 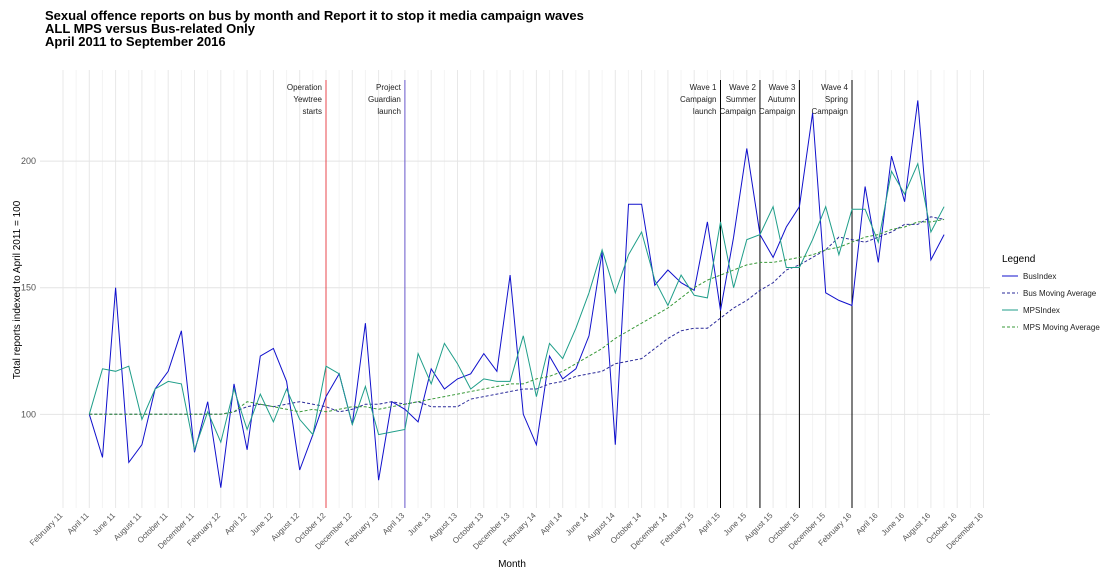 What do you see at coordinates (304, 87) in the screenshot?
I see `event-label: Operation` at bounding box center [304, 87].